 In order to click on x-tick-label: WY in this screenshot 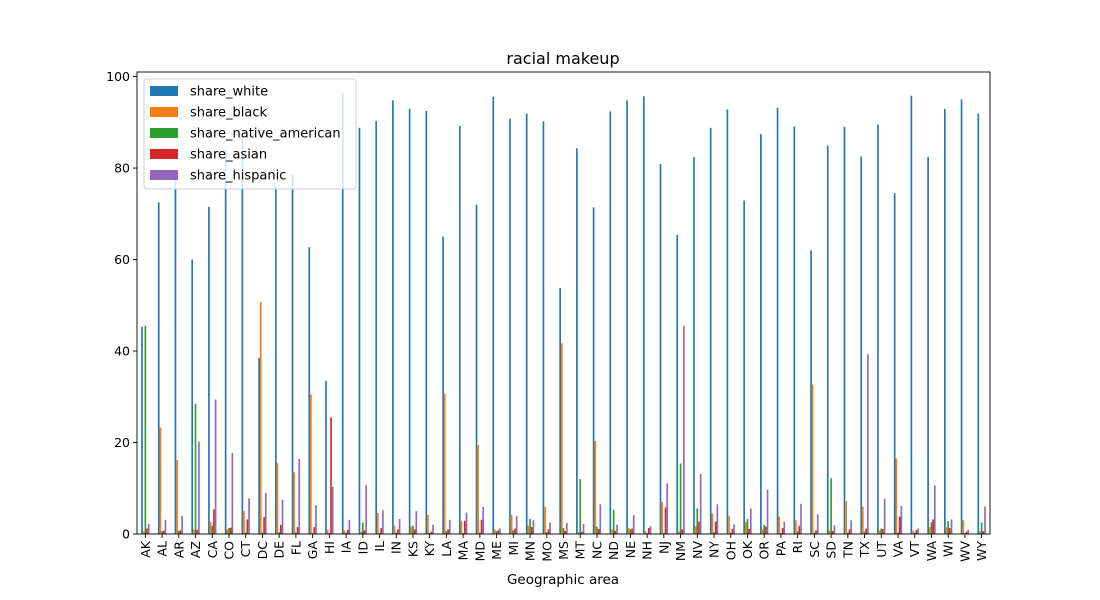, I will do `click(981, 551)`.